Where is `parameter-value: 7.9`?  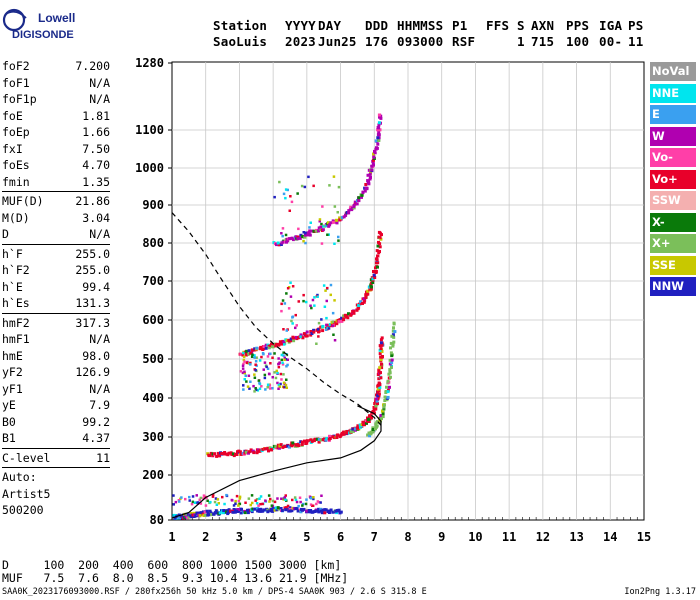
parameter-value: 7.9 is located at coordinates (99, 405).